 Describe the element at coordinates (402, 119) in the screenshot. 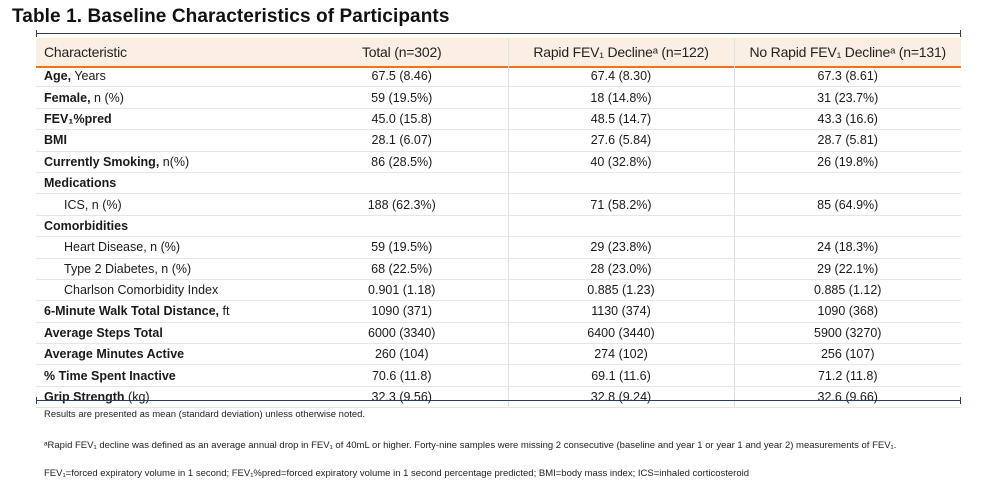

I see `cell-total: 45.0 (15.8)` at that location.